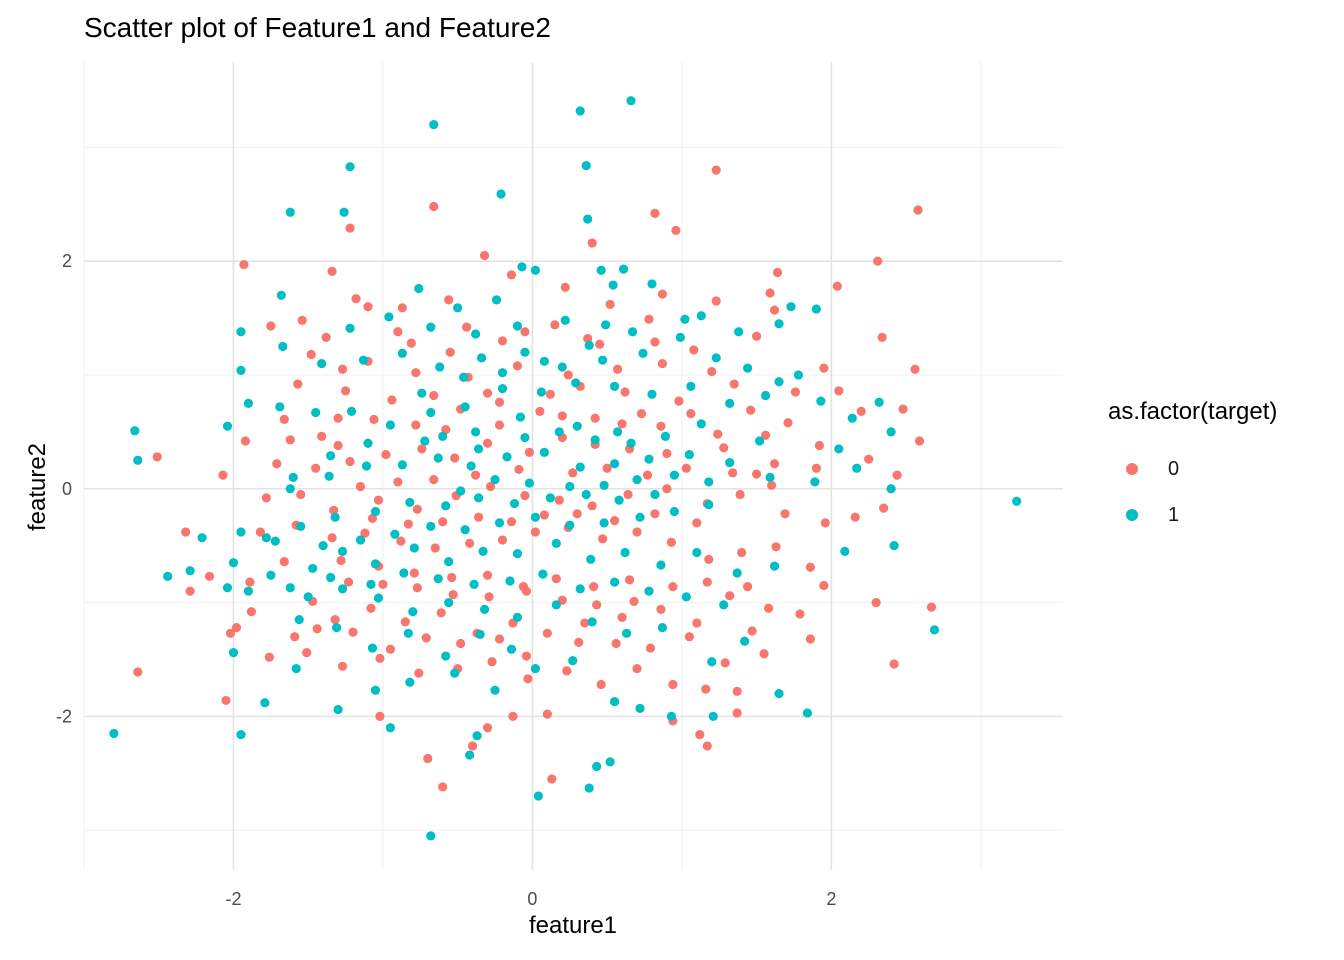  What do you see at coordinates (573, 925) in the screenshot?
I see `x-axis-label: feature1` at bounding box center [573, 925].